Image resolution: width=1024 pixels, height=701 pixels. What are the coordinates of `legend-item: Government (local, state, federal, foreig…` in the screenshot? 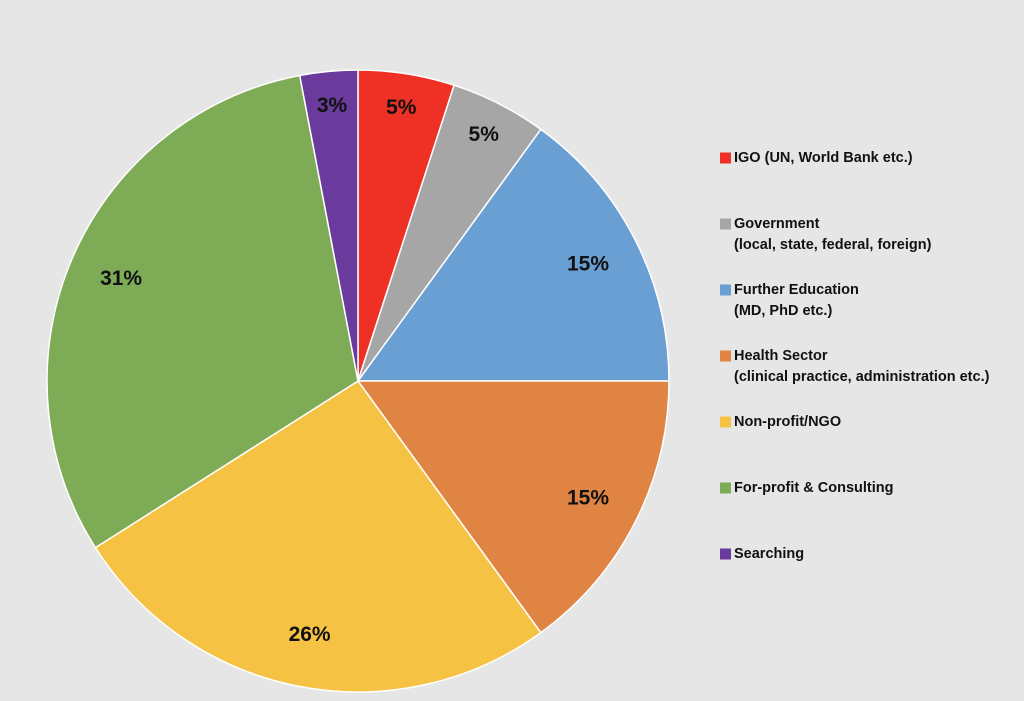 It's located at (826, 234).